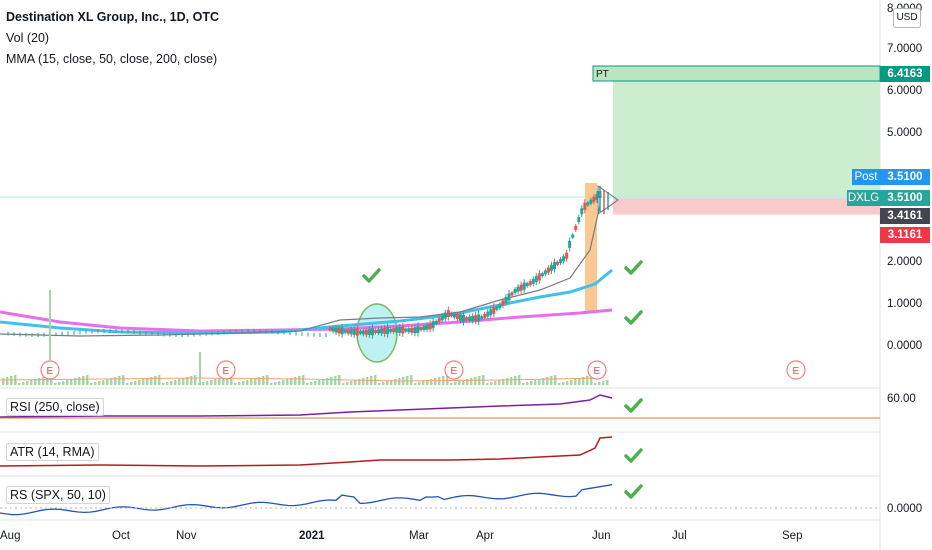  I want to click on last-price-tag: 3.5100, so click(905, 198).